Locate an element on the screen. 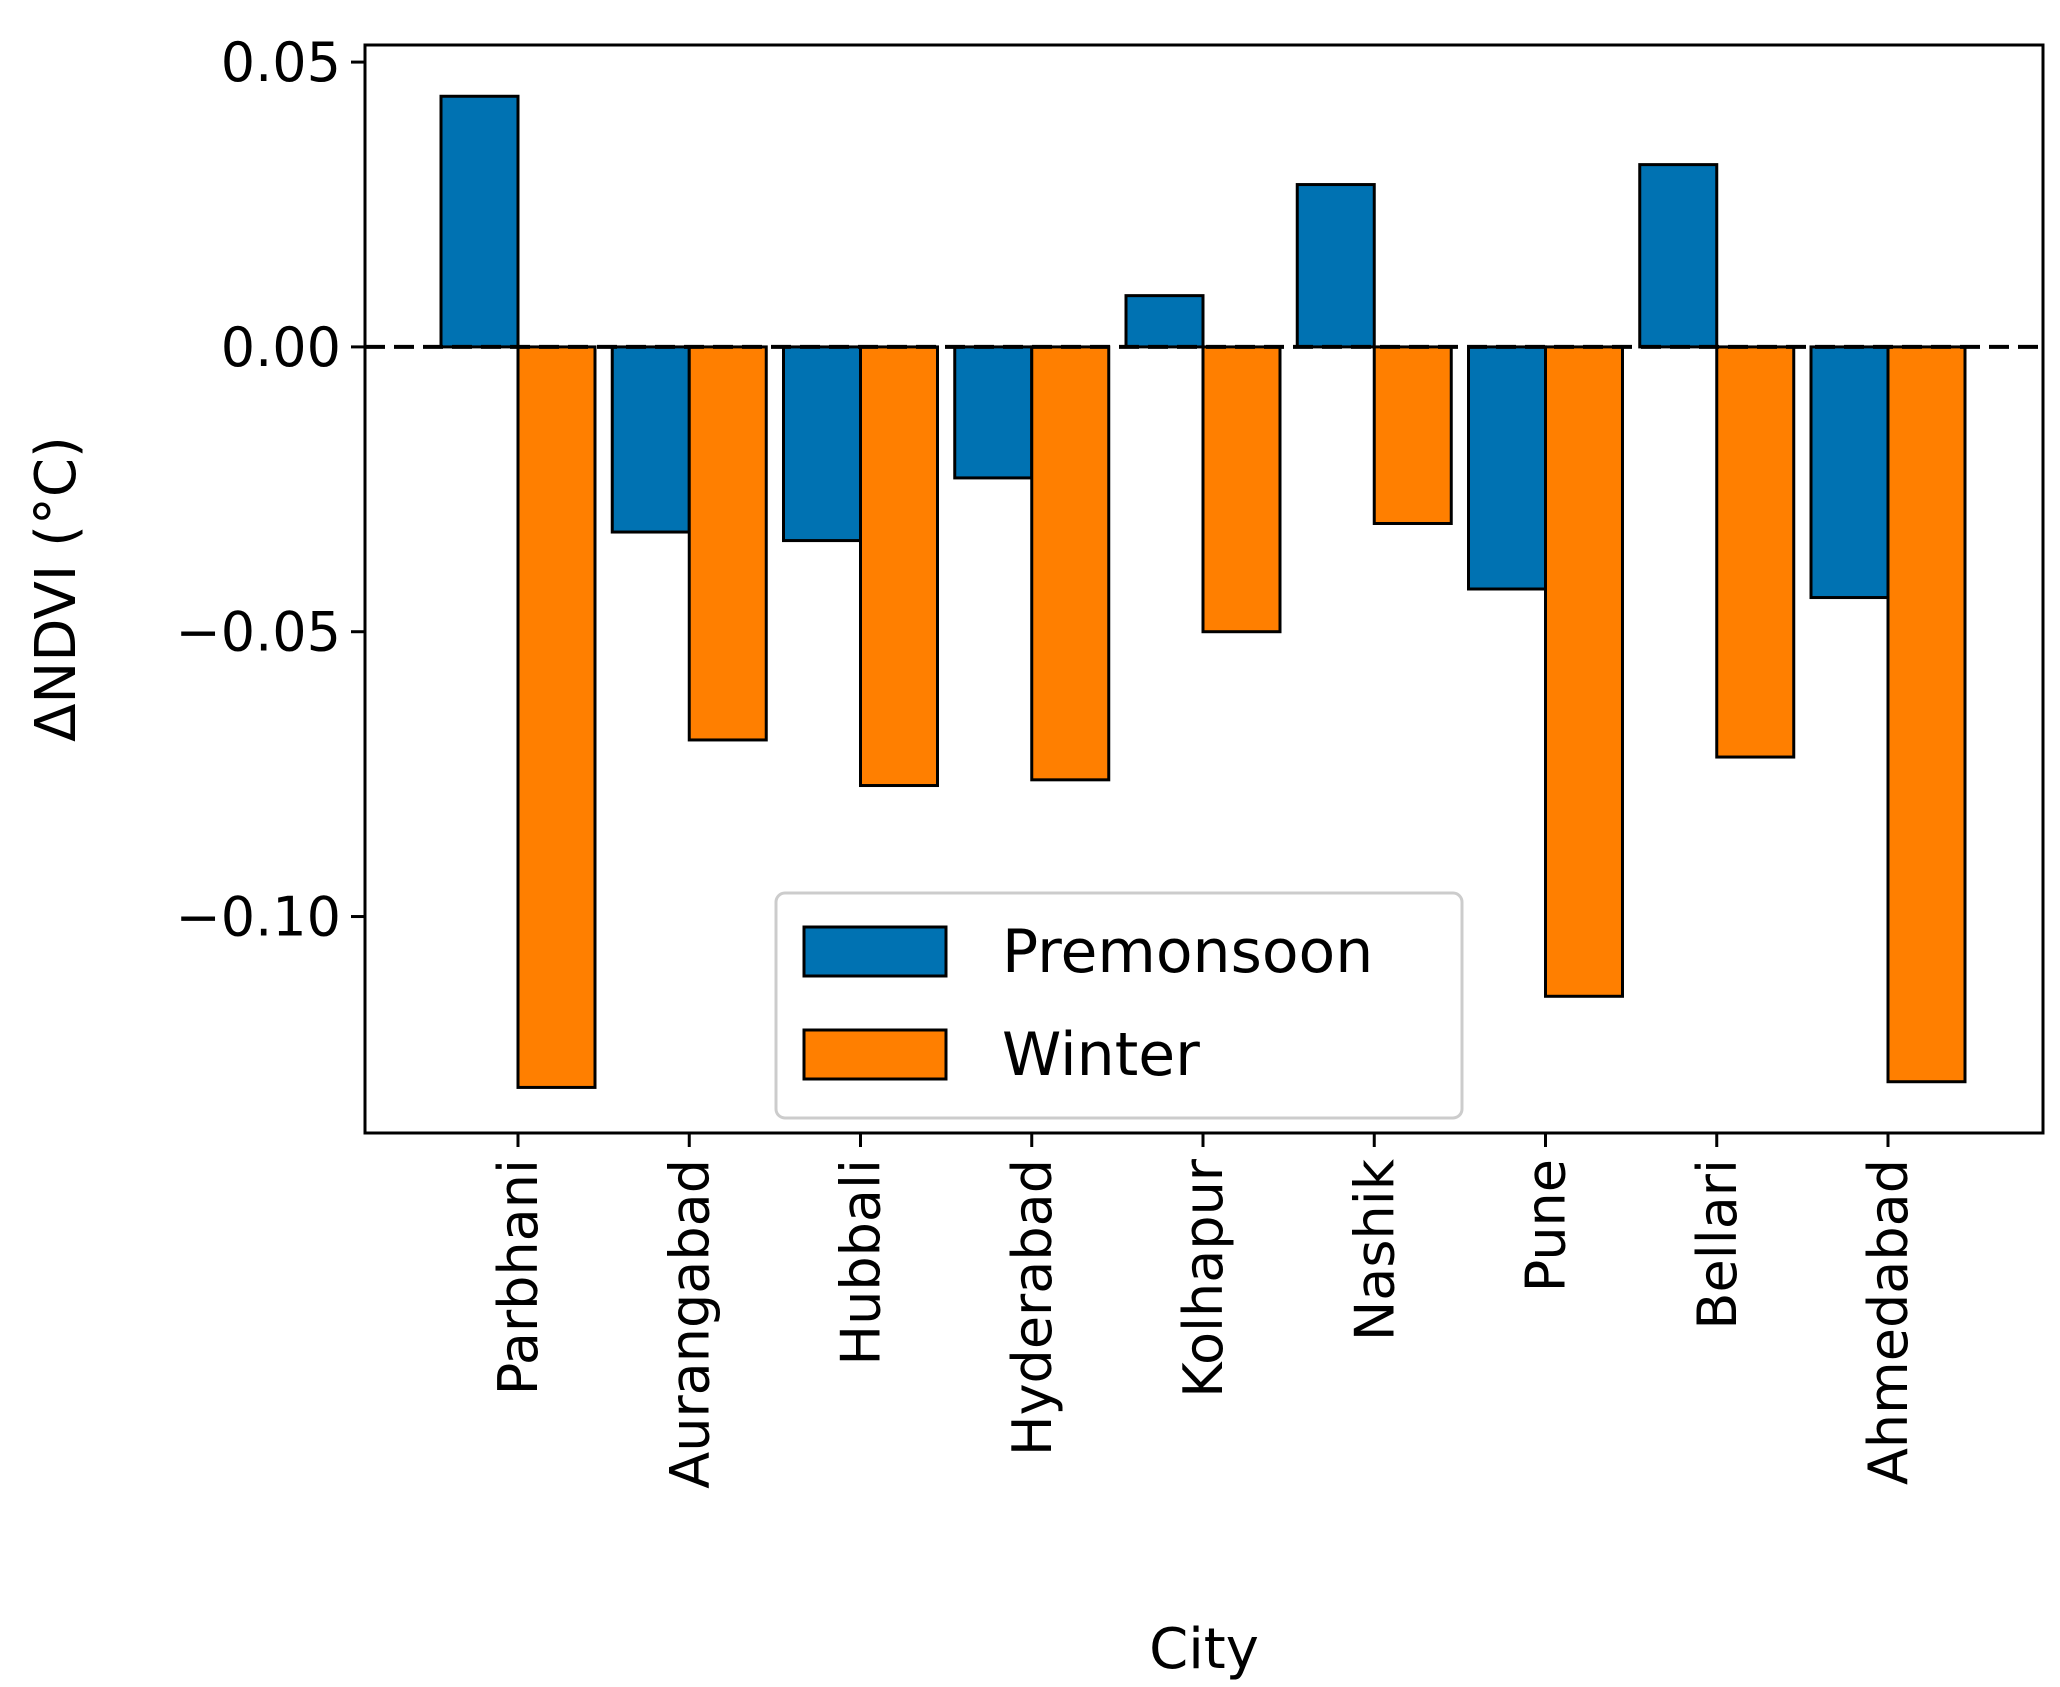  y-axis-label: ΔNDVI (°C) is located at coordinates (56, 589).